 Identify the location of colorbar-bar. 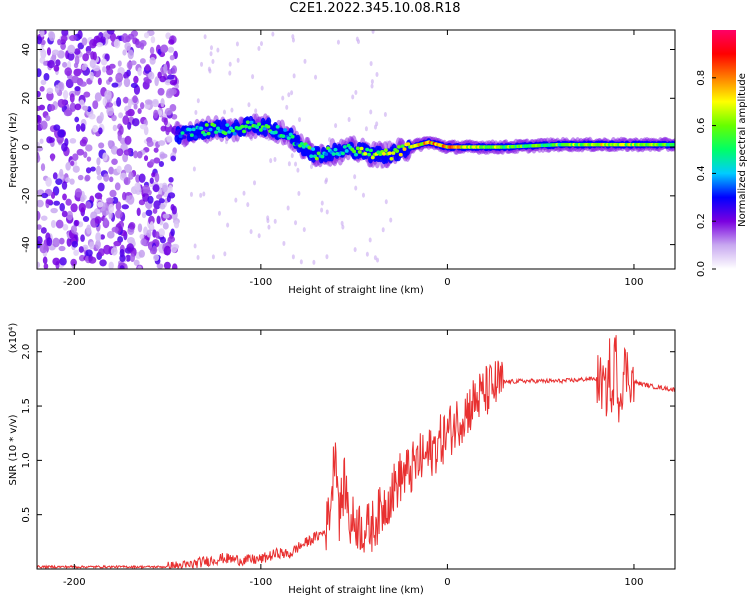
(724, 149).